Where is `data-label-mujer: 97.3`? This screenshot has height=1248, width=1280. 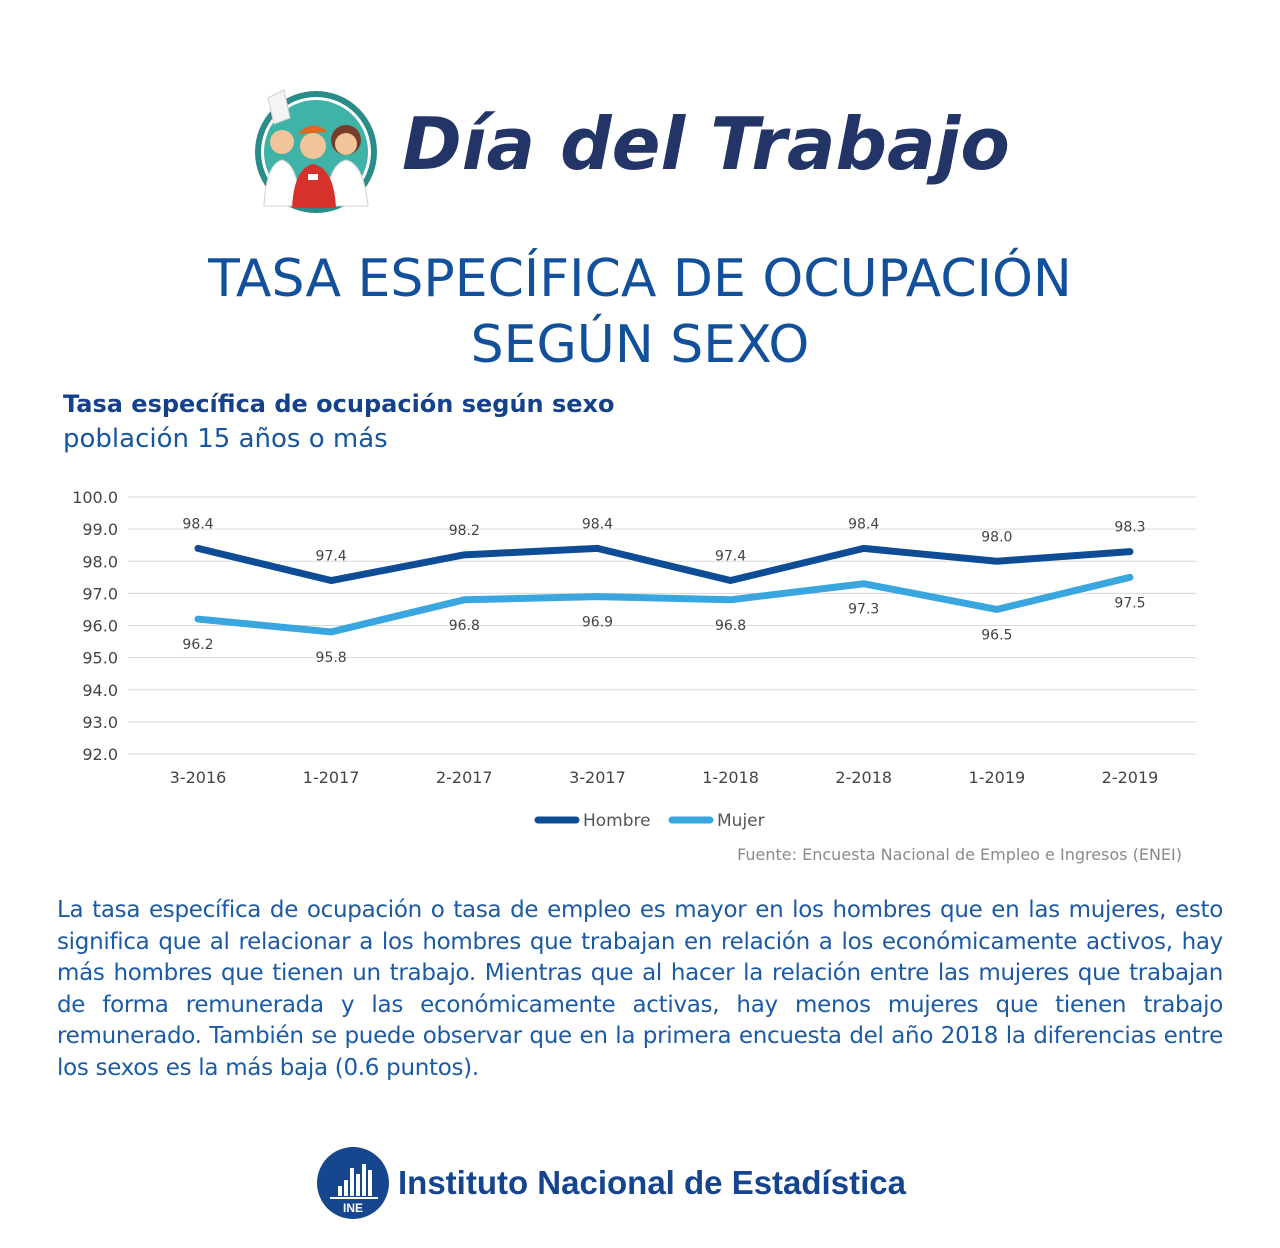
data-label-mujer: 97.3 is located at coordinates (863, 610).